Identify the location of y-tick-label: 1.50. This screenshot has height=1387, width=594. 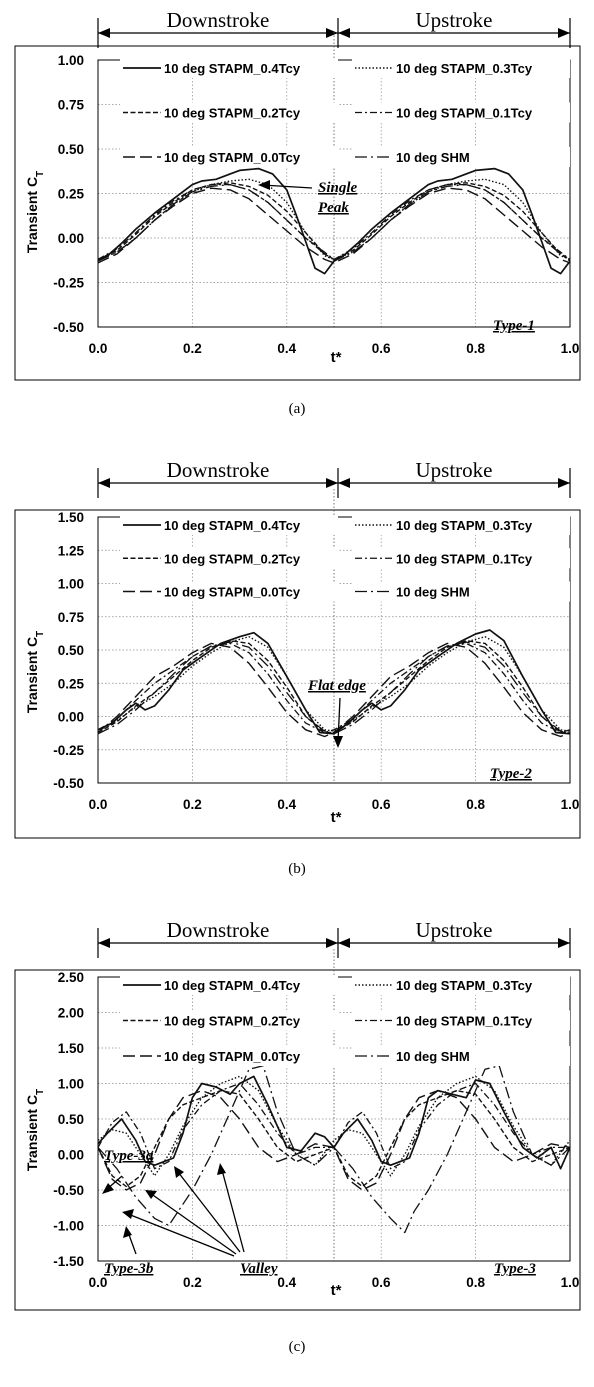
(71, 517).